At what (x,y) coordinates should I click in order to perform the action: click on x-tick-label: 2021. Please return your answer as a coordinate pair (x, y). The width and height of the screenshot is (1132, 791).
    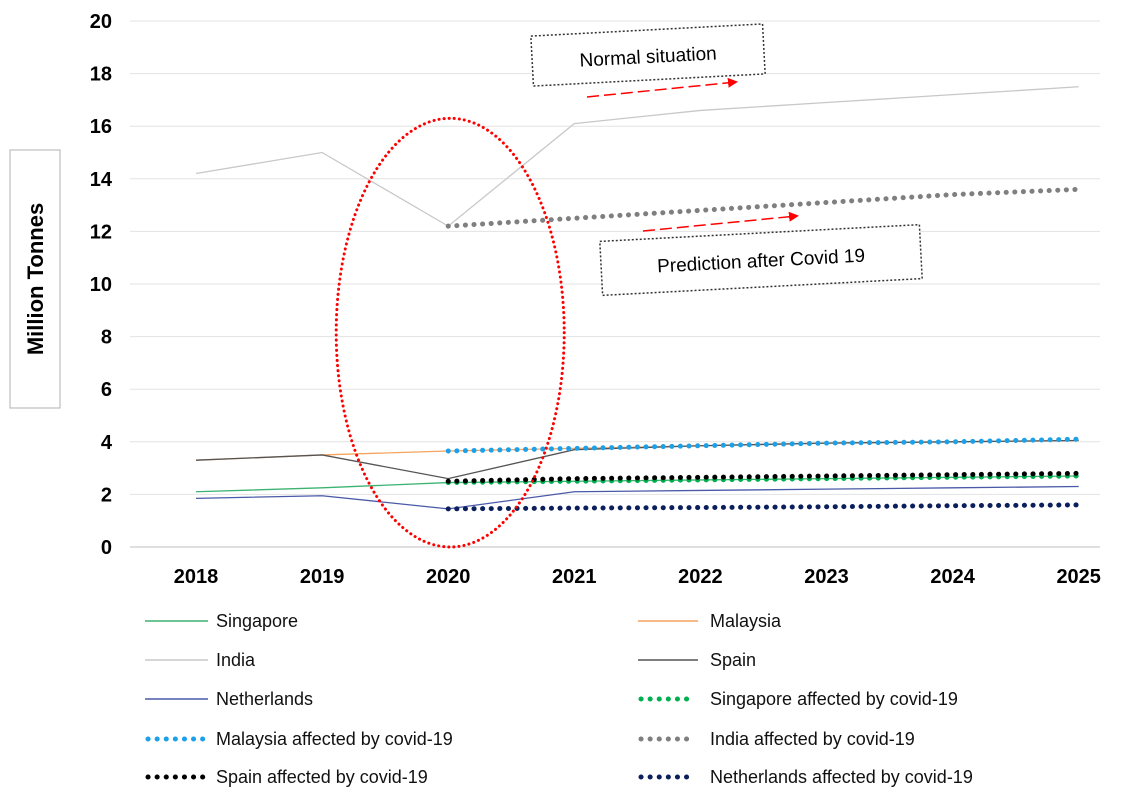
    Looking at the image, I should click on (574, 577).